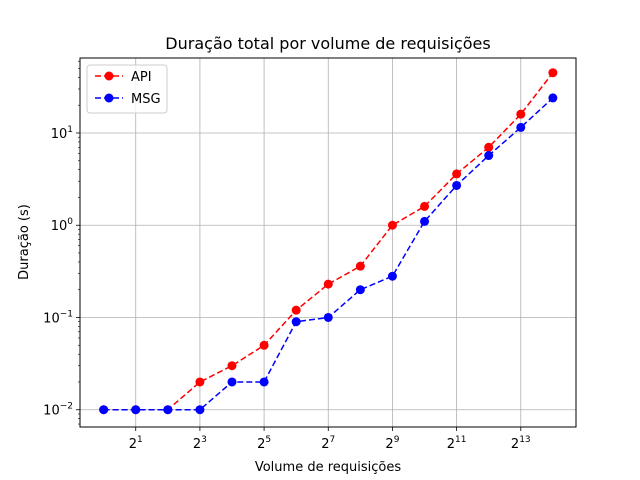 The height and width of the screenshot is (480, 640). I want to click on x-tick-label: 25, so click(264, 443).